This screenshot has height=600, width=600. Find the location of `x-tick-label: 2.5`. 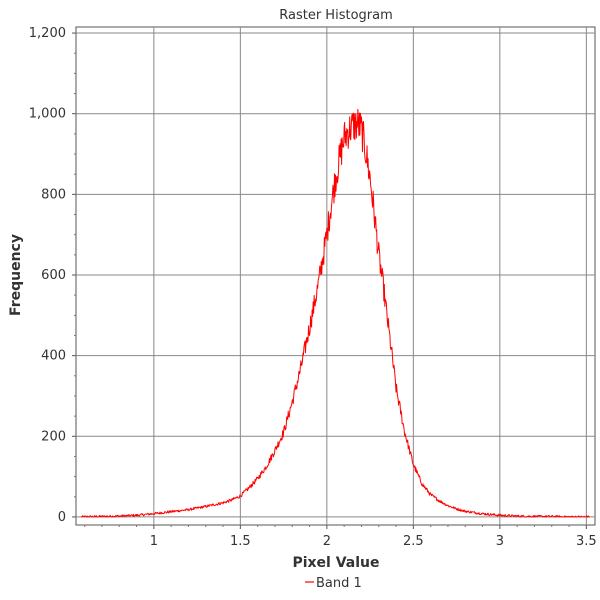

x-tick-label: 2.5 is located at coordinates (413, 541).